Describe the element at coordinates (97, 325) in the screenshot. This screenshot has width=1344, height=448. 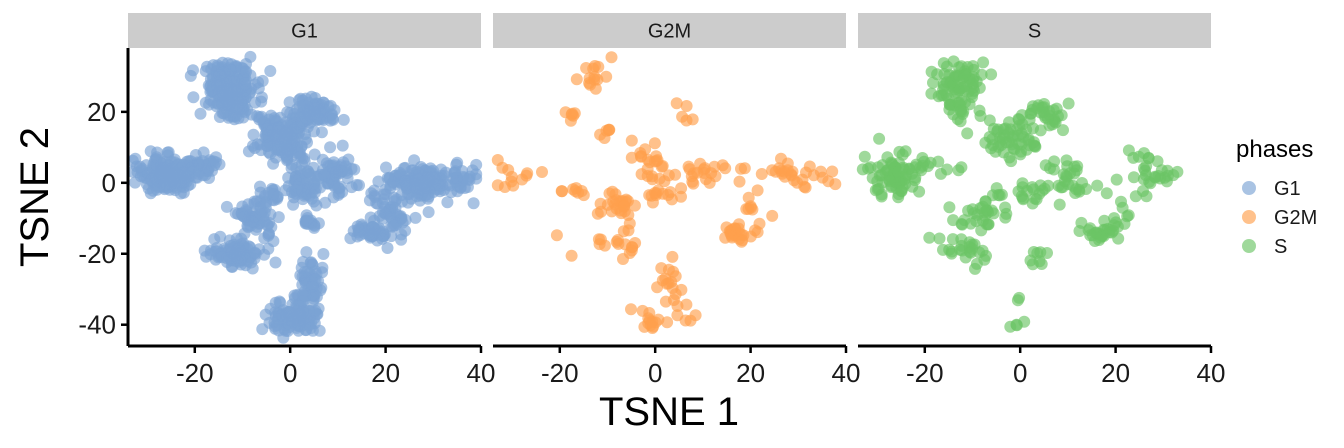
I see `y-tick-label: -40` at that location.